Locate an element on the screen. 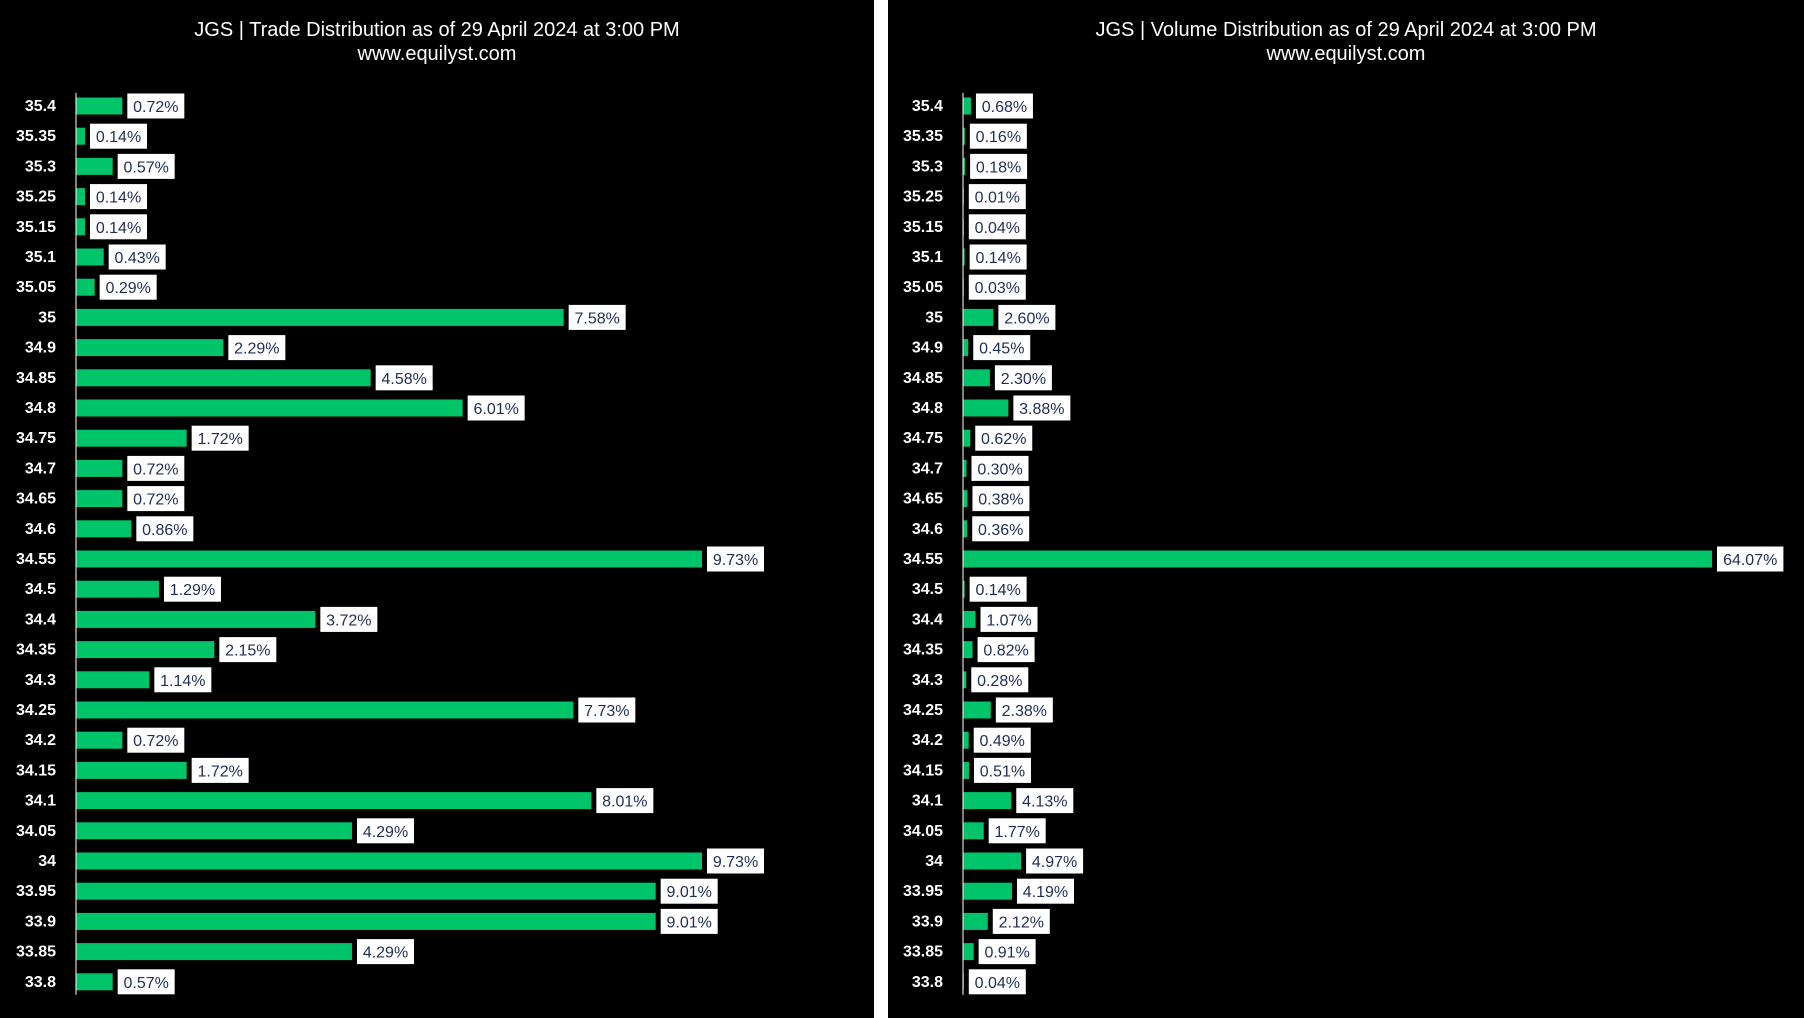 The width and height of the screenshot is (1804, 1018). category-tick-label: 34.8 is located at coordinates (40, 408).